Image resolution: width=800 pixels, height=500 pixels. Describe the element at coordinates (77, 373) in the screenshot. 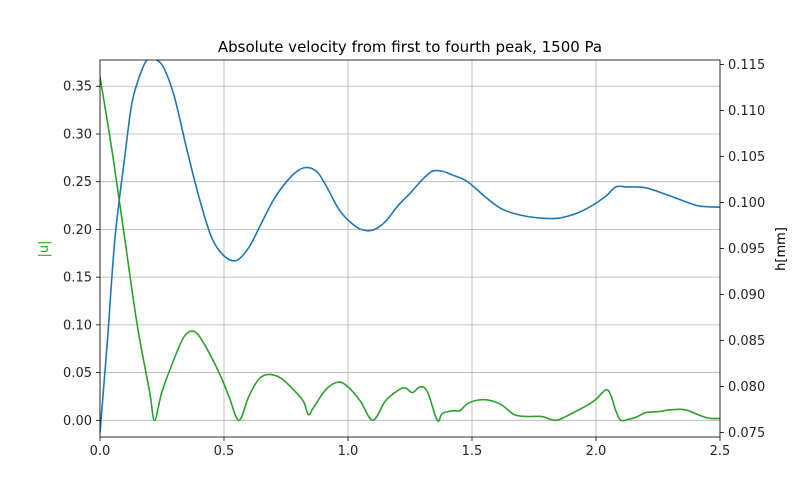

I see `y-left-tick-label: 0.05` at that location.